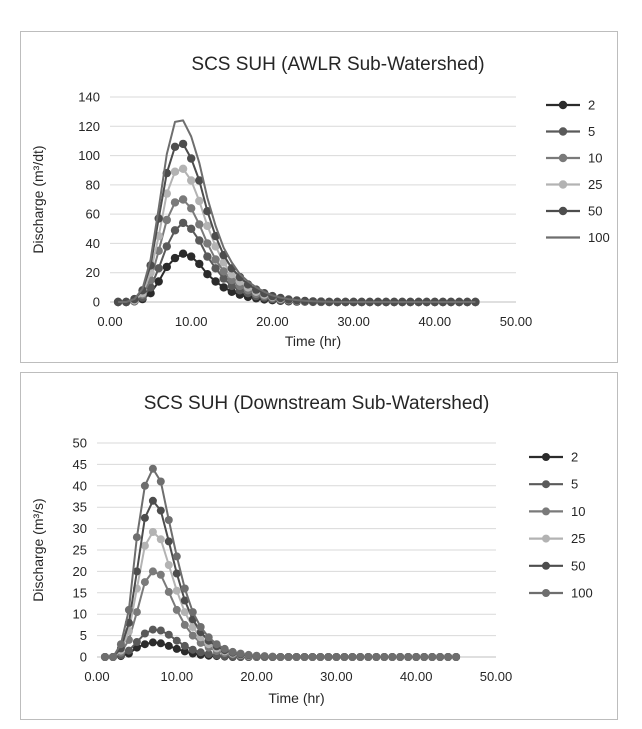 Image resolution: width=642 pixels, height=729 pixels. Describe the element at coordinates (578, 538) in the screenshot. I see `legend-label: 25` at that location.